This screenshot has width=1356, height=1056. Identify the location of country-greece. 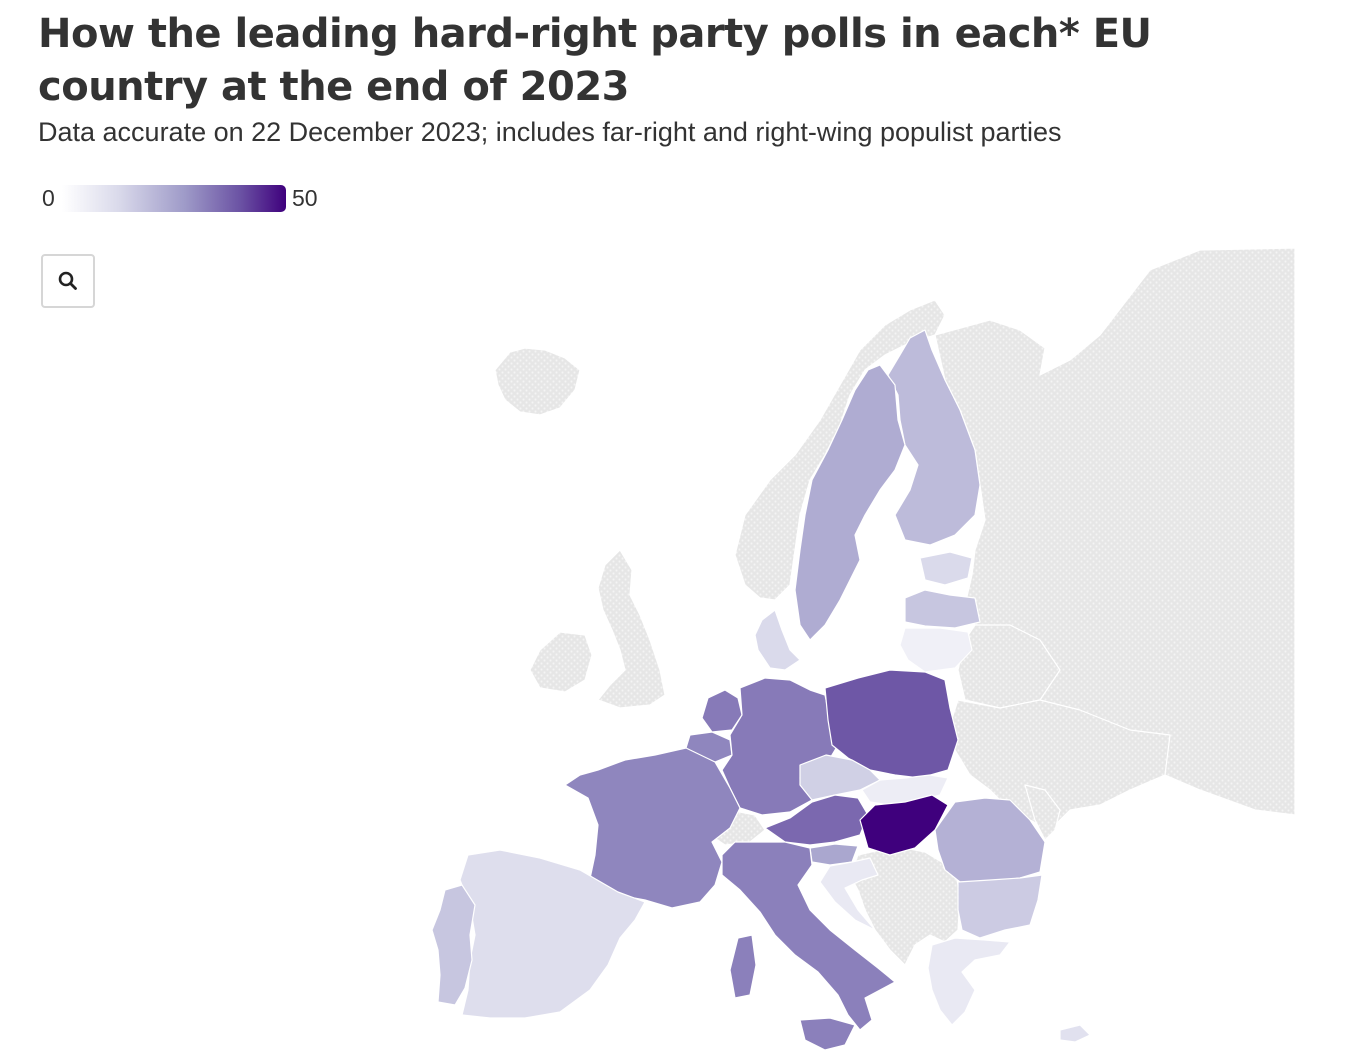
(969, 981).